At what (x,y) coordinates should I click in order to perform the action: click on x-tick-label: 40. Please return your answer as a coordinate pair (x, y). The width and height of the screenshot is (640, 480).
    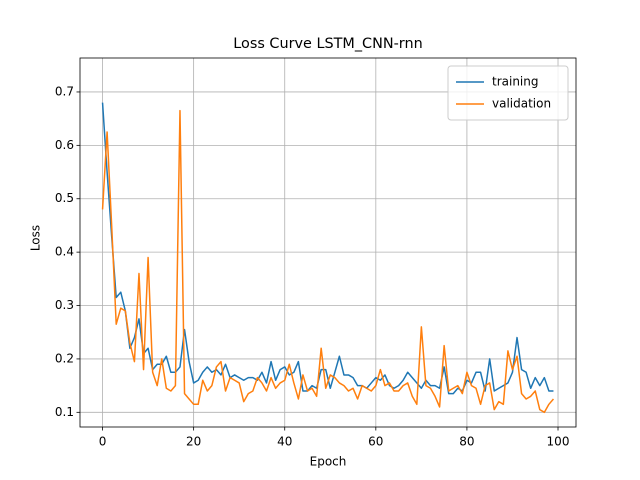
    Looking at the image, I should click on (284, 442).